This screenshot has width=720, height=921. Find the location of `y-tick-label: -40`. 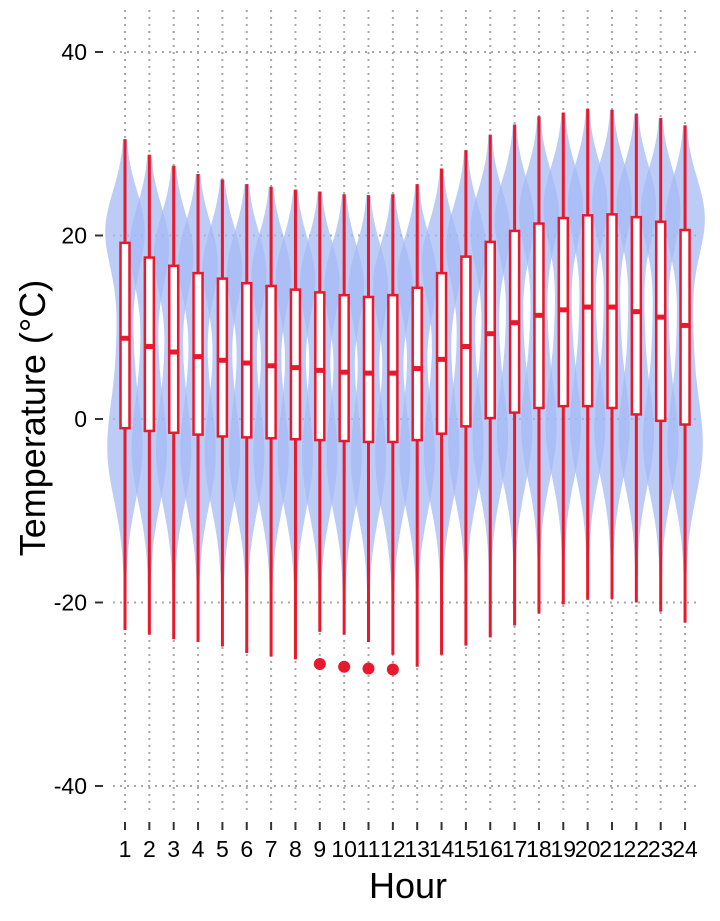

y-tick-label: -40 is located at coordinates (70, 786).